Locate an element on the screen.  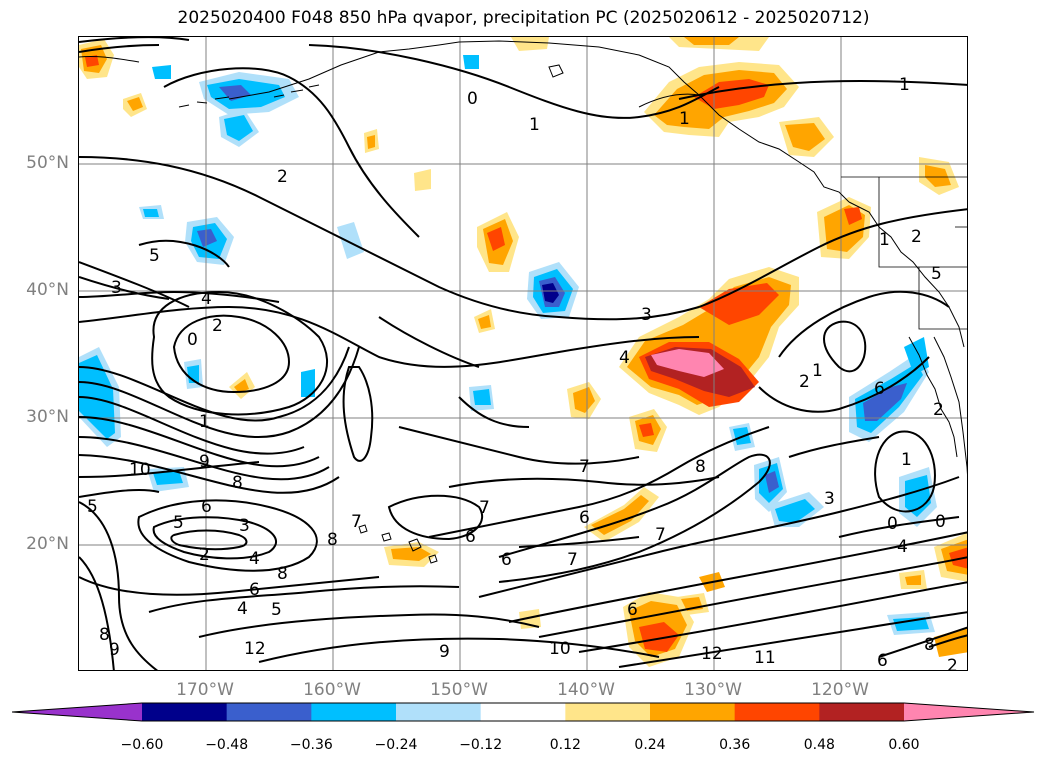
baja-coastline is located at coordinates (933, 397).